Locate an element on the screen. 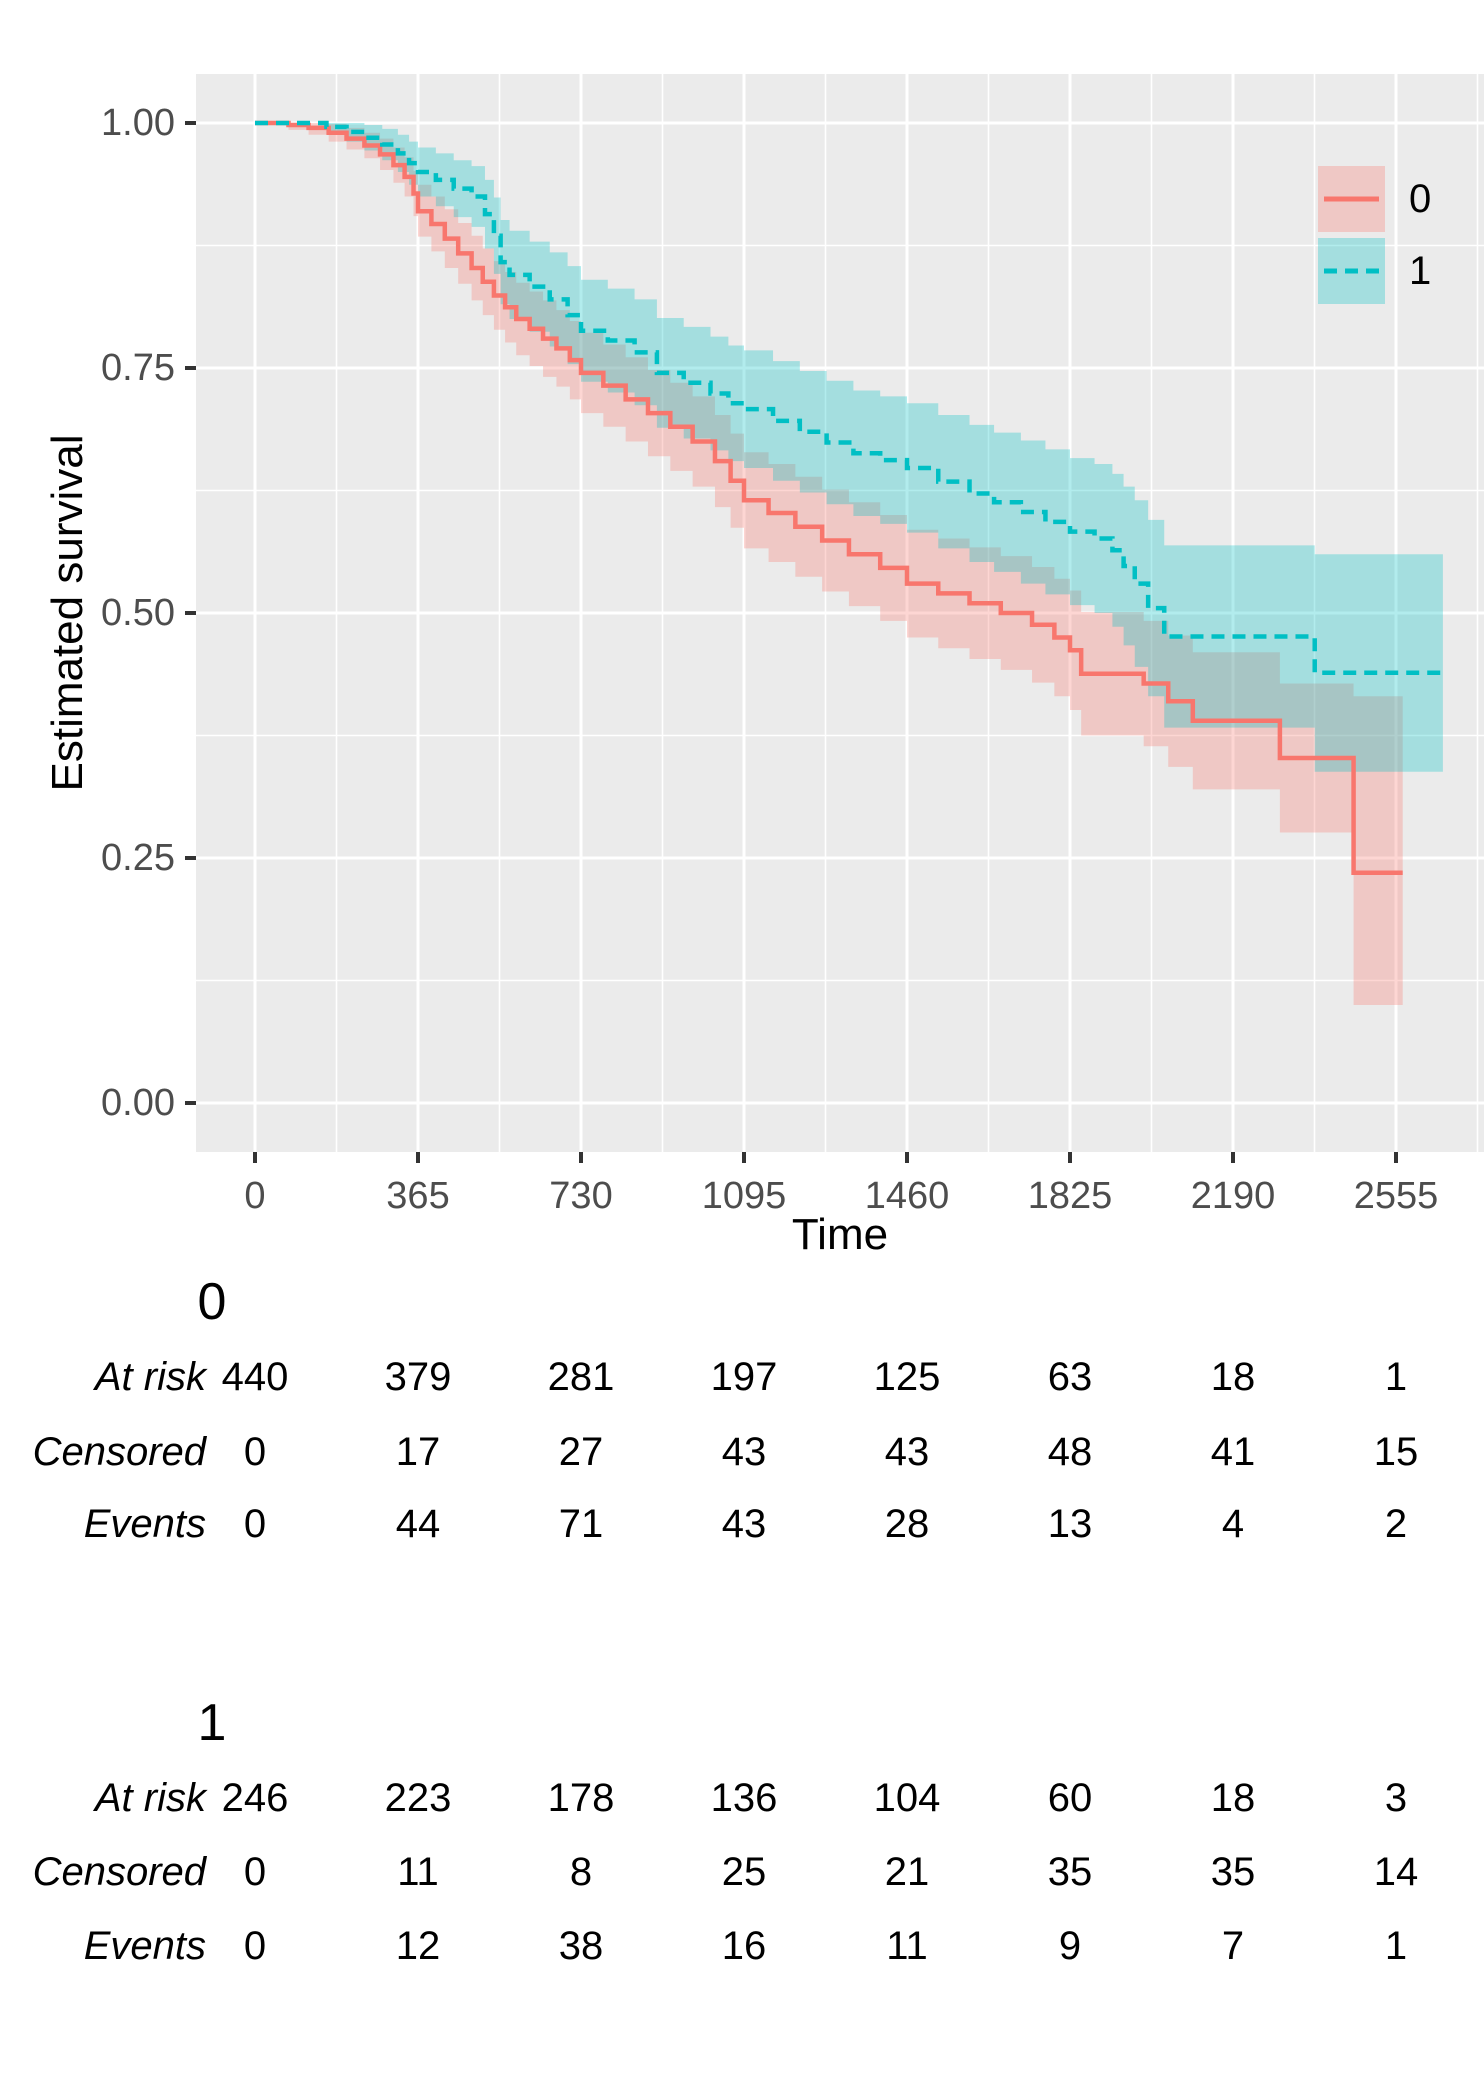  risk-table-value: 281 is located at coordinates (581, 1377).